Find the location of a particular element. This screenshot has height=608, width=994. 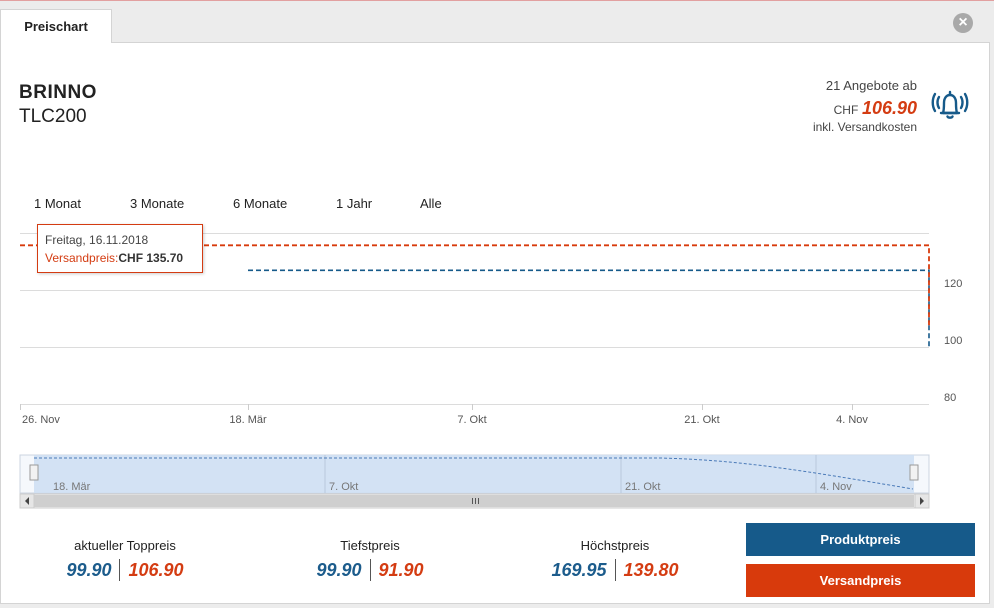

top-accent-line is located at coordinates (497, 0).